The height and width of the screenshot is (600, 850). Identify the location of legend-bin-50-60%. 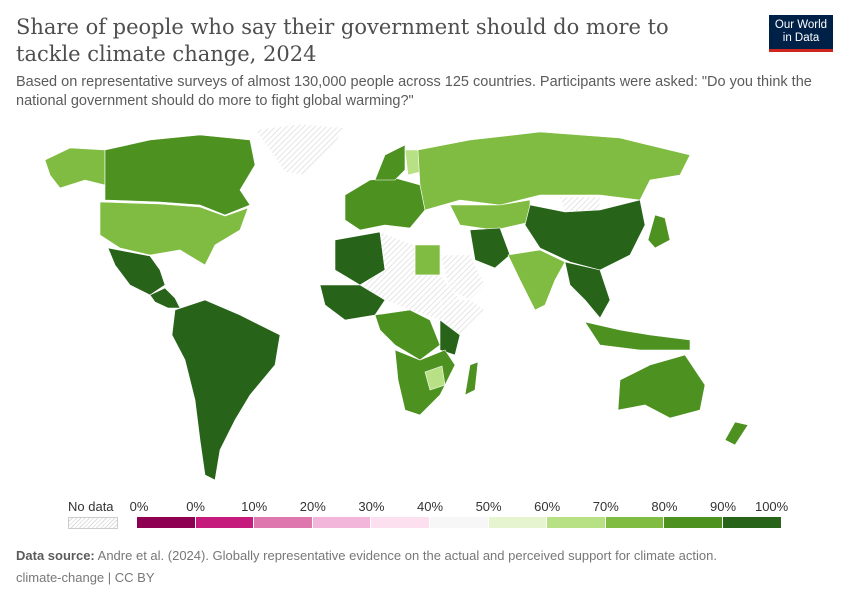
(518, 522).